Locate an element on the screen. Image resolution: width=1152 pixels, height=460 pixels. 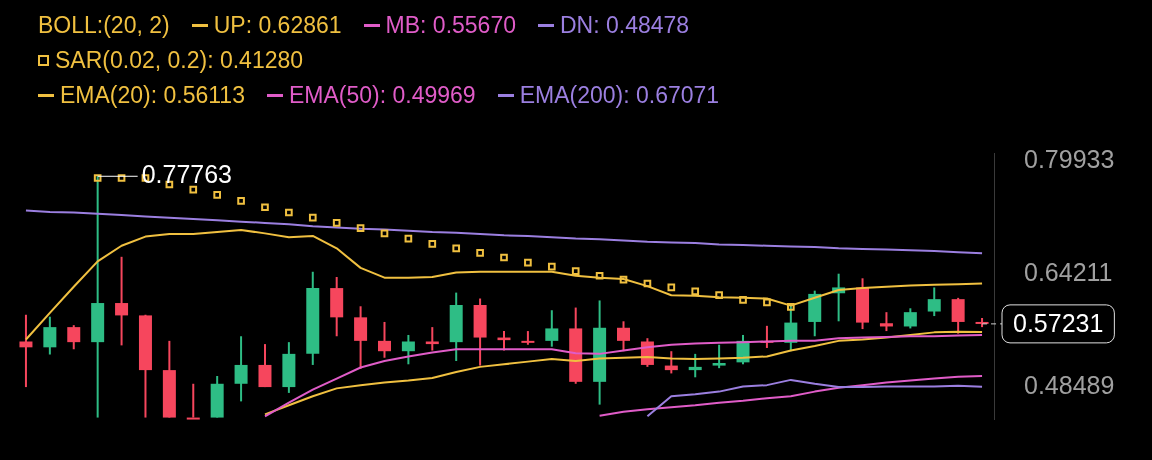
legend-label: SAR(0.02, 0.2): 0.41280 is located at coordinates (179, 60).